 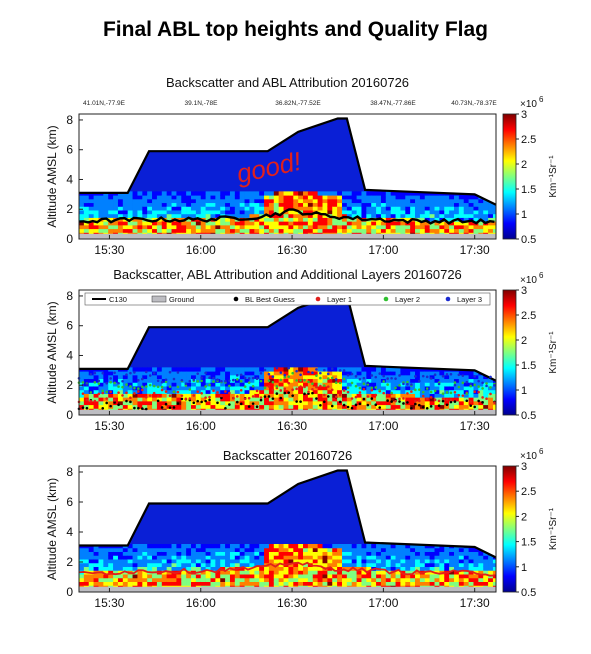 What do you see at coordinates (295, 29) in the screenshot?
I see `slide-title: Final ABL top heights and Quality Flag` at bounding box center [295, 29].